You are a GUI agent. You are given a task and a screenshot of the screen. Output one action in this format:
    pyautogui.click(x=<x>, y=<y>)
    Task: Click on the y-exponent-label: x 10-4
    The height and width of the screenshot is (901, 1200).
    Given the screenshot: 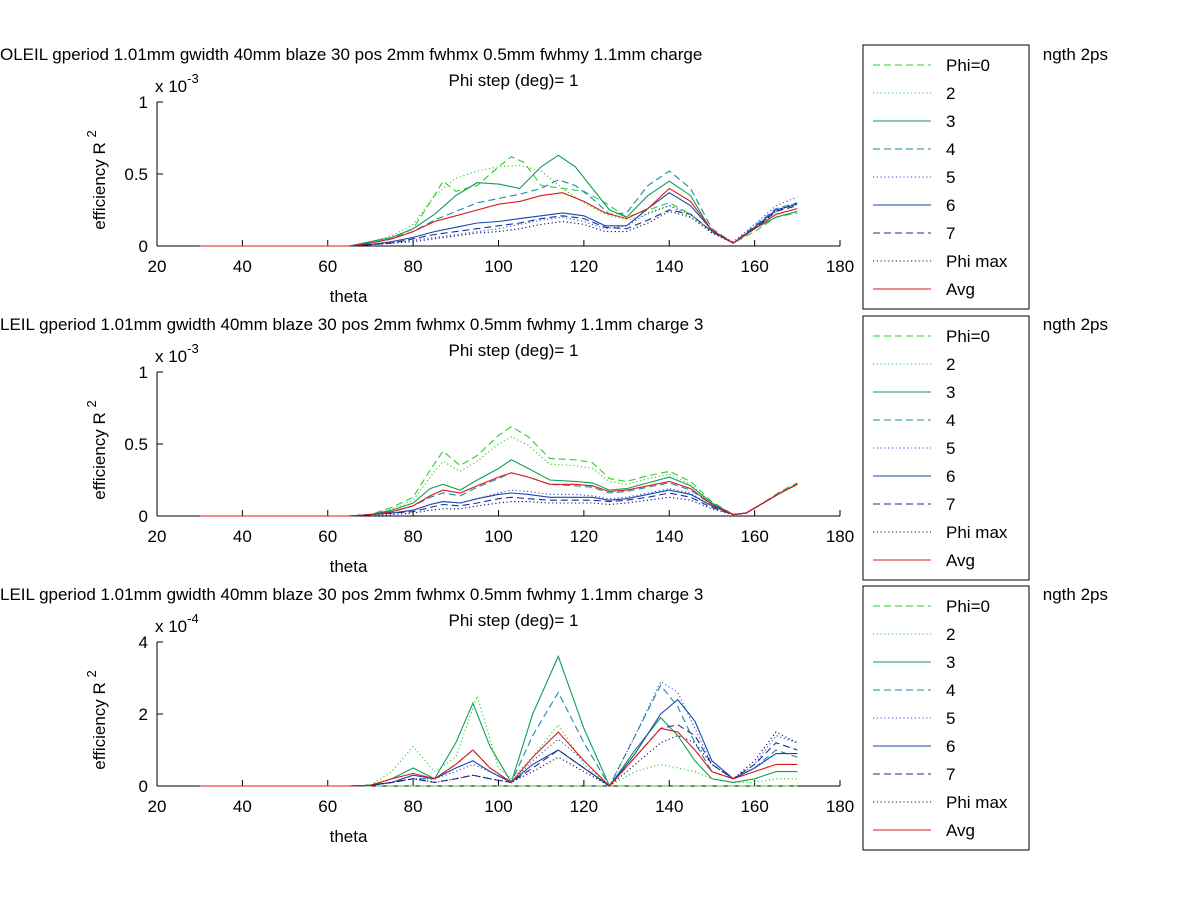 What is the action you would take?
    pyautogui.click(x=177, y=623)
    